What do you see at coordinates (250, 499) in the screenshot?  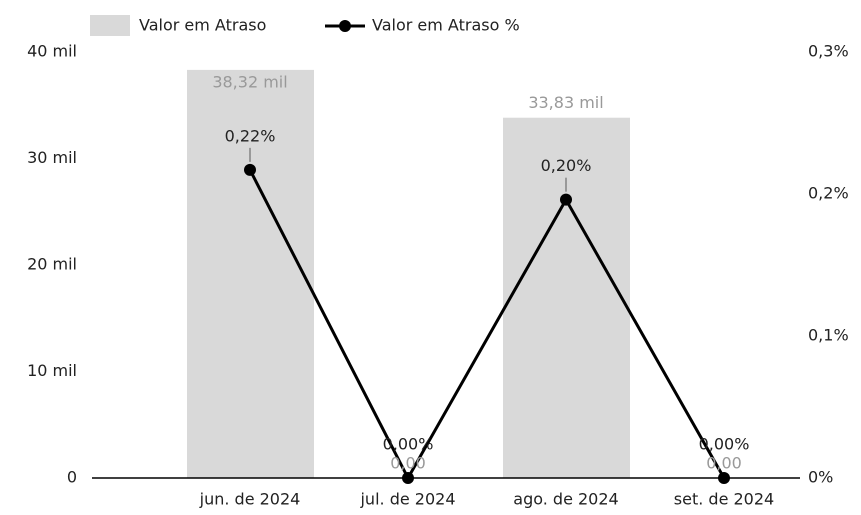 I see `x-tick-label: jun. de 2024` at bounding box center [250, 499].